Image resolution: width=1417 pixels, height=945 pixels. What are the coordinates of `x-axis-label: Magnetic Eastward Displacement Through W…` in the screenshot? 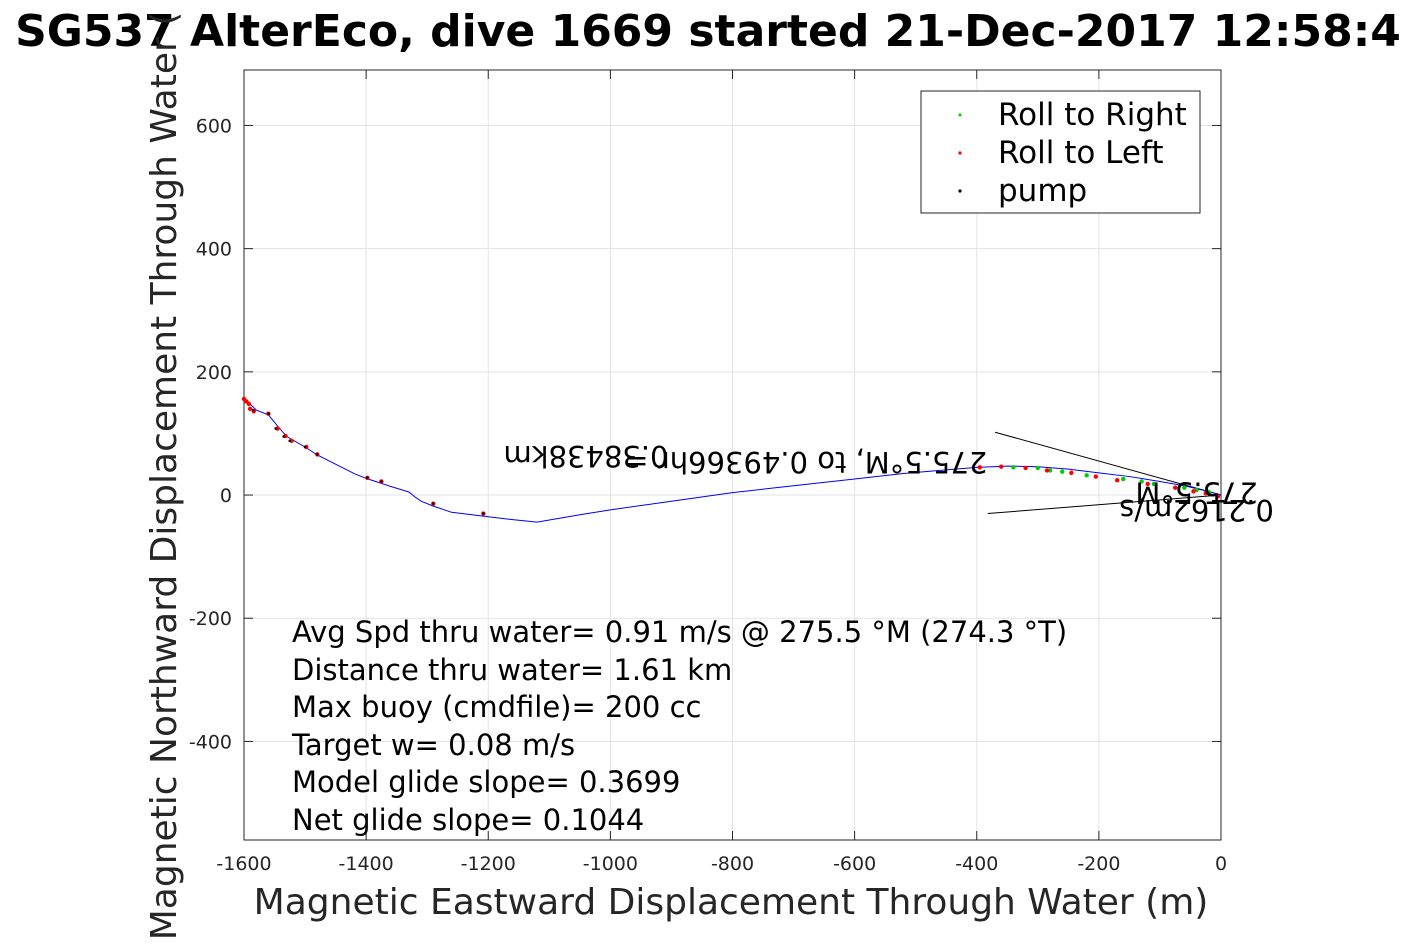 It's located at (731, 902).